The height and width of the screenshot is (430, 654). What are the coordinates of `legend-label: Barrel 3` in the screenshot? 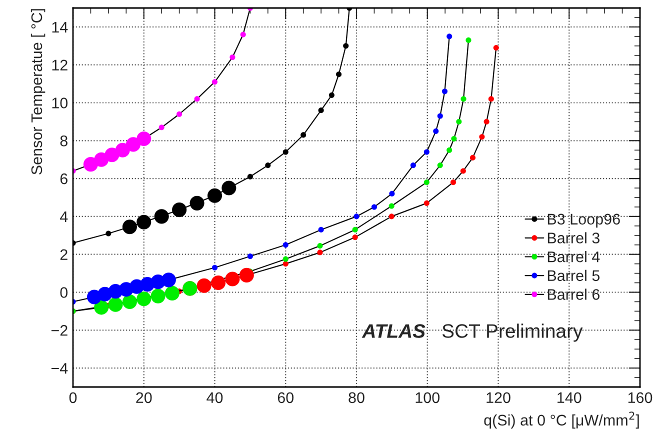 It's located at (574, 238).